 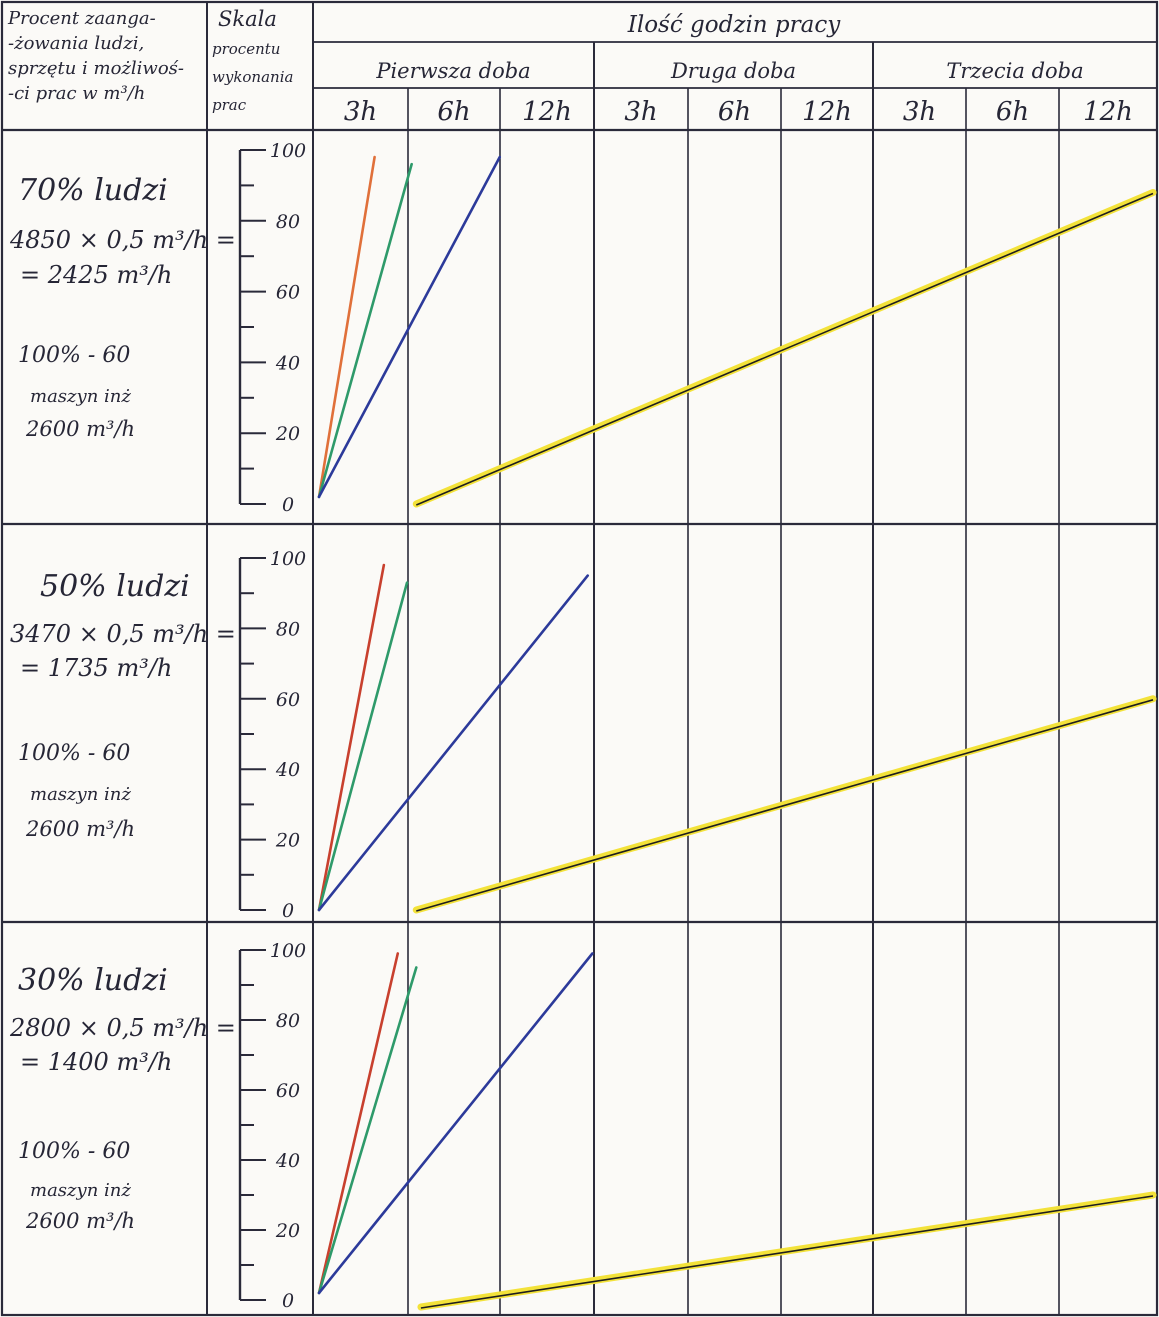 I want to click on row-calc-line: = 2425 m³/h, so click(x=96, y=275).